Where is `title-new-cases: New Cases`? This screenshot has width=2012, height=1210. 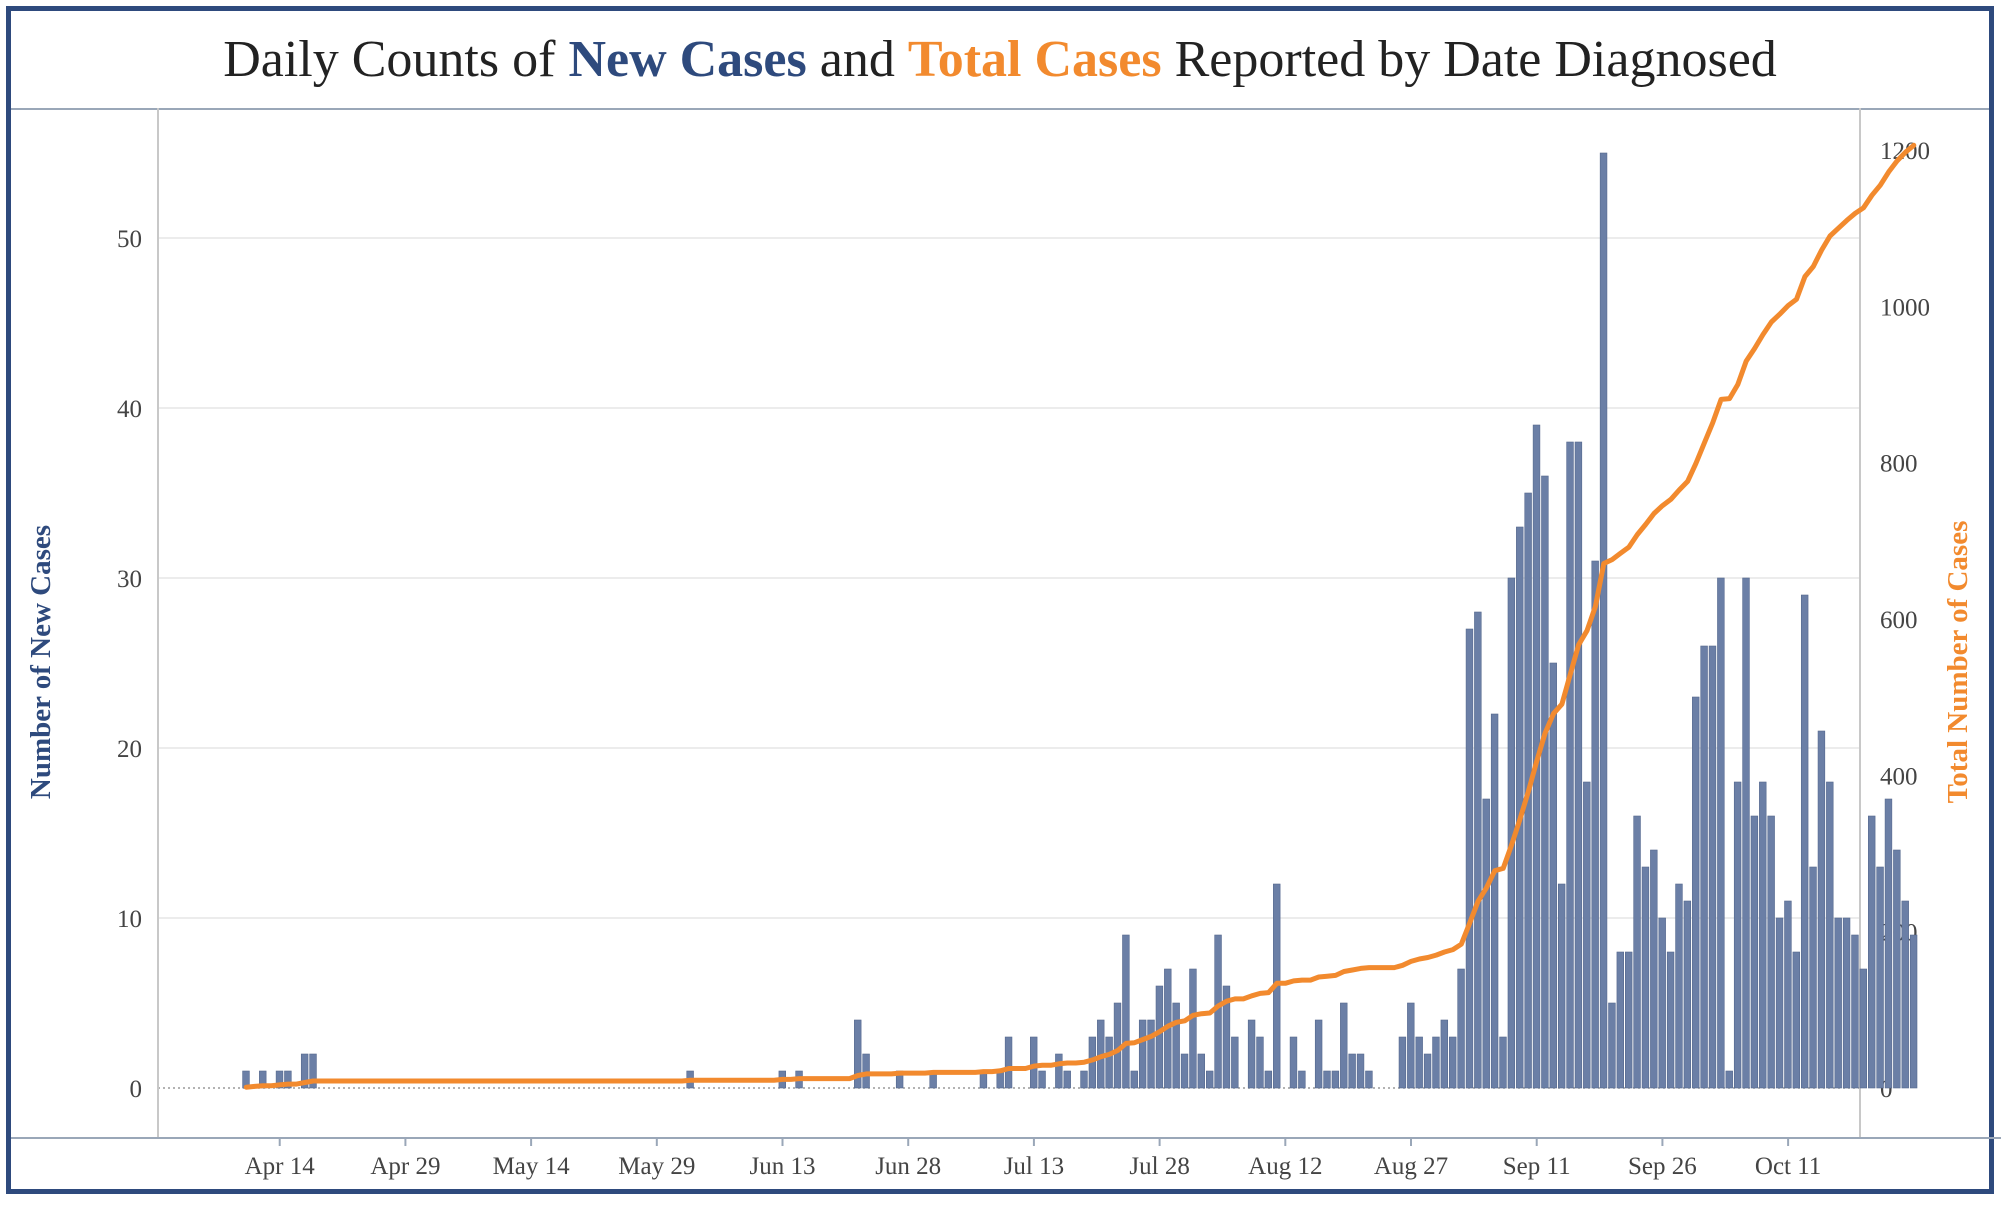 title-new-cases: New Cases is located at coordinates (687, 59).